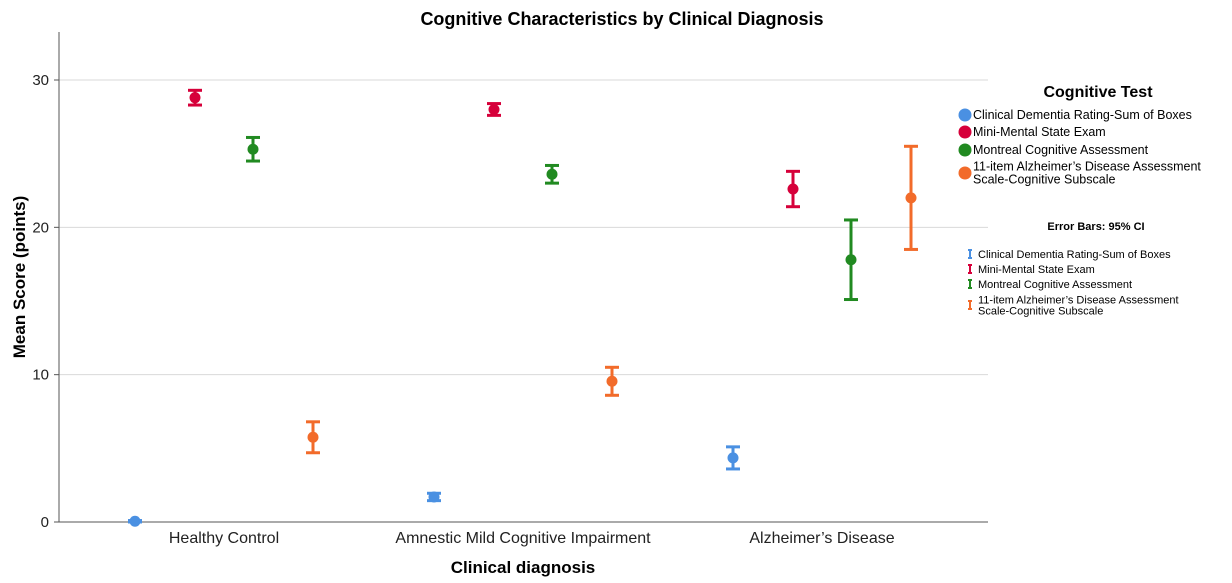 The image size is (1232, 583). I want to click on error-legend-label: Scale-Cognitive Subscale, so click(1040, 312).